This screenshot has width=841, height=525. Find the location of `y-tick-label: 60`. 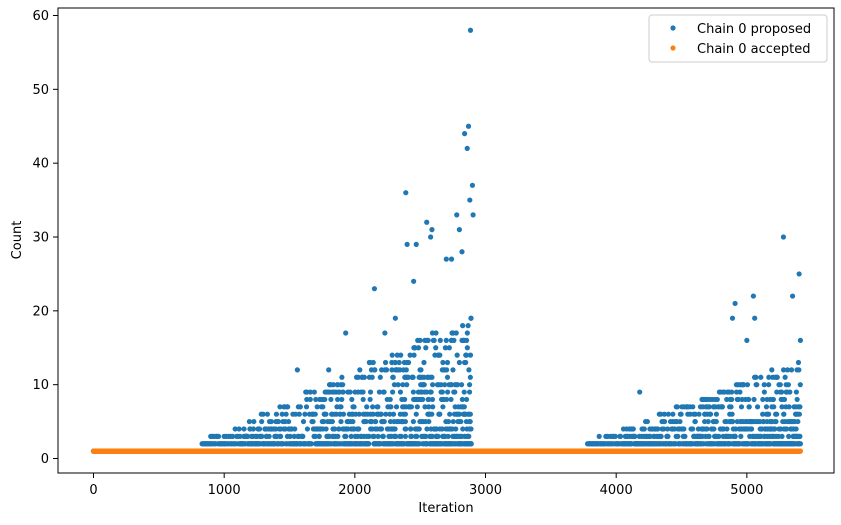

y-tick-label: 60 is located at coordinates (40, 16).